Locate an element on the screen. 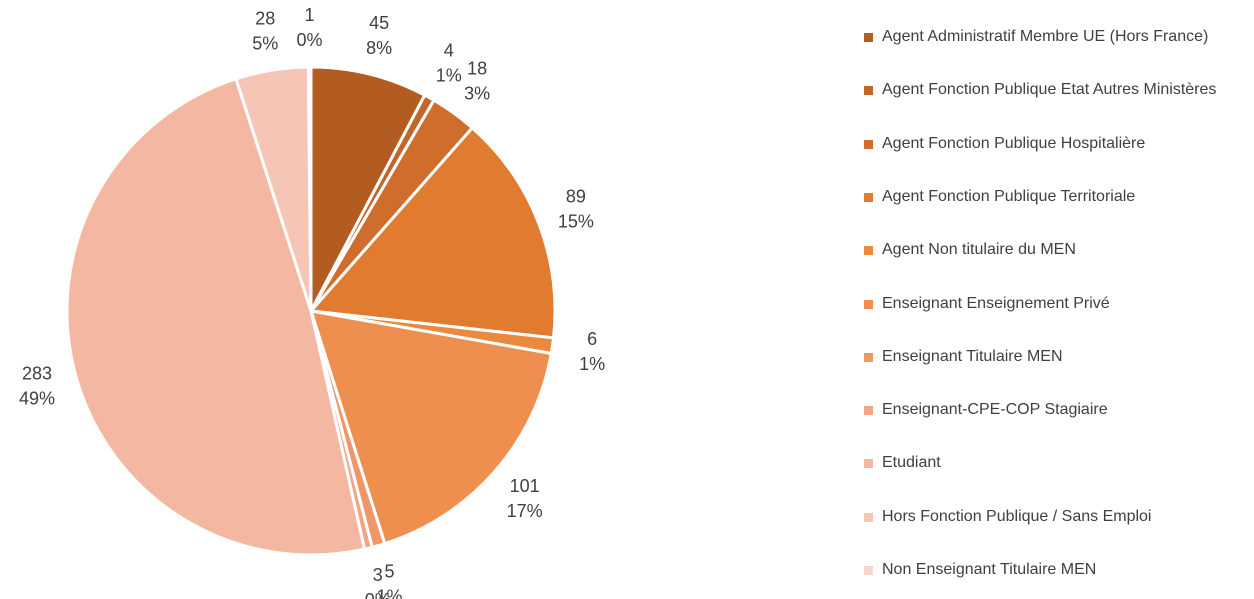 The width and height of the screenshot is (1254, 599). data-label: 51% is located at coordinates (390, 580).